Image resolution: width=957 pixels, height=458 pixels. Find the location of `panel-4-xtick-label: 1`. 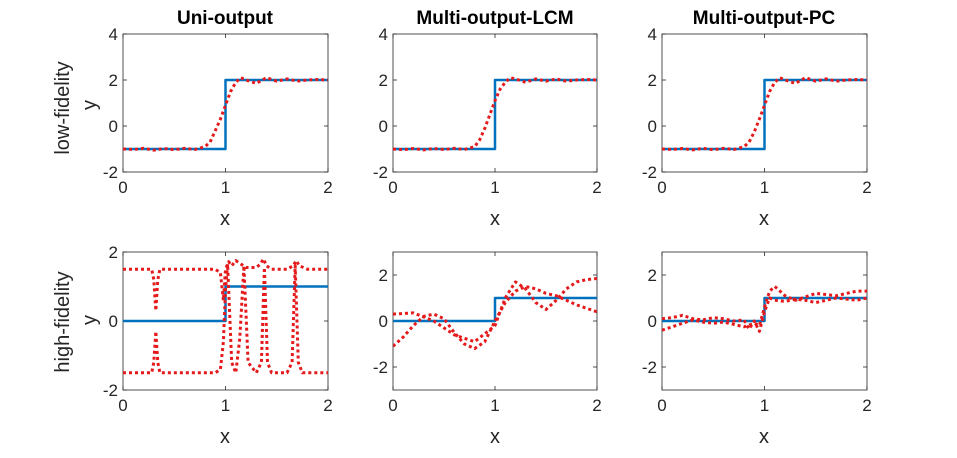

panel-4-xtick-label: 1 is located at coordinates (494, 405).